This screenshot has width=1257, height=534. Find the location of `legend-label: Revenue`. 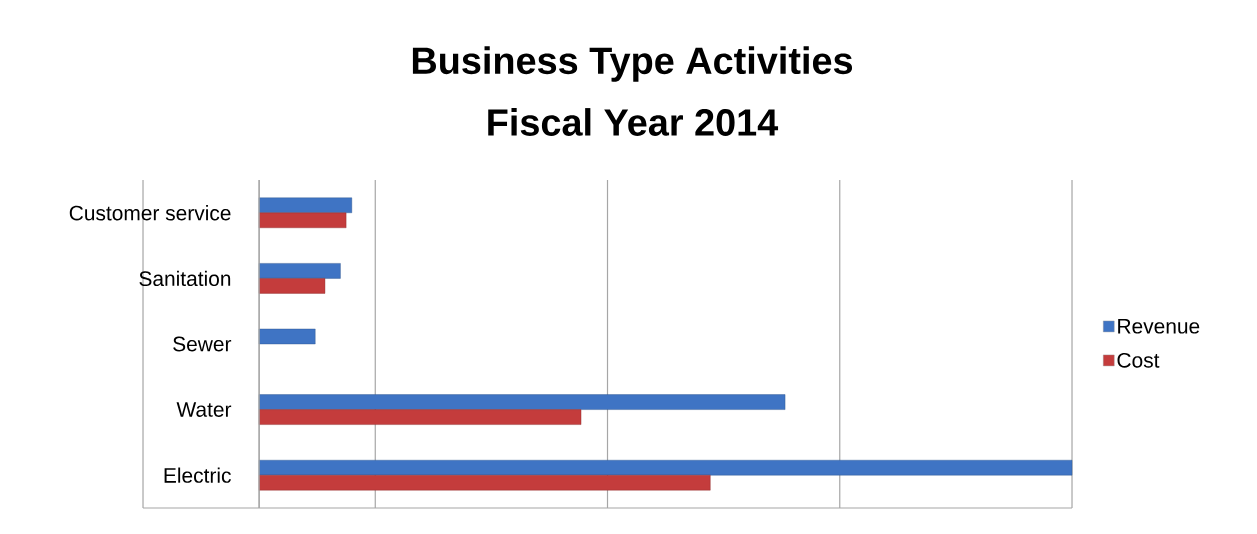

legend-label: Revenue is located at coordinates (1159, 326).